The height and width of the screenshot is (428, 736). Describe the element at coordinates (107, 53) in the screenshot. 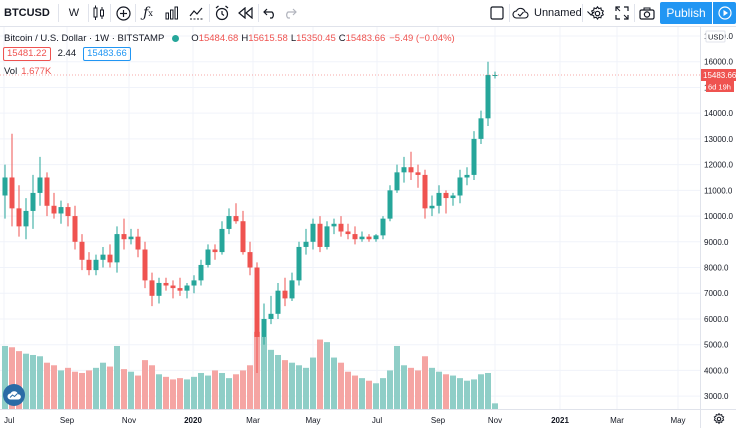

I see `buy-price-button: 15483.66` at that location.